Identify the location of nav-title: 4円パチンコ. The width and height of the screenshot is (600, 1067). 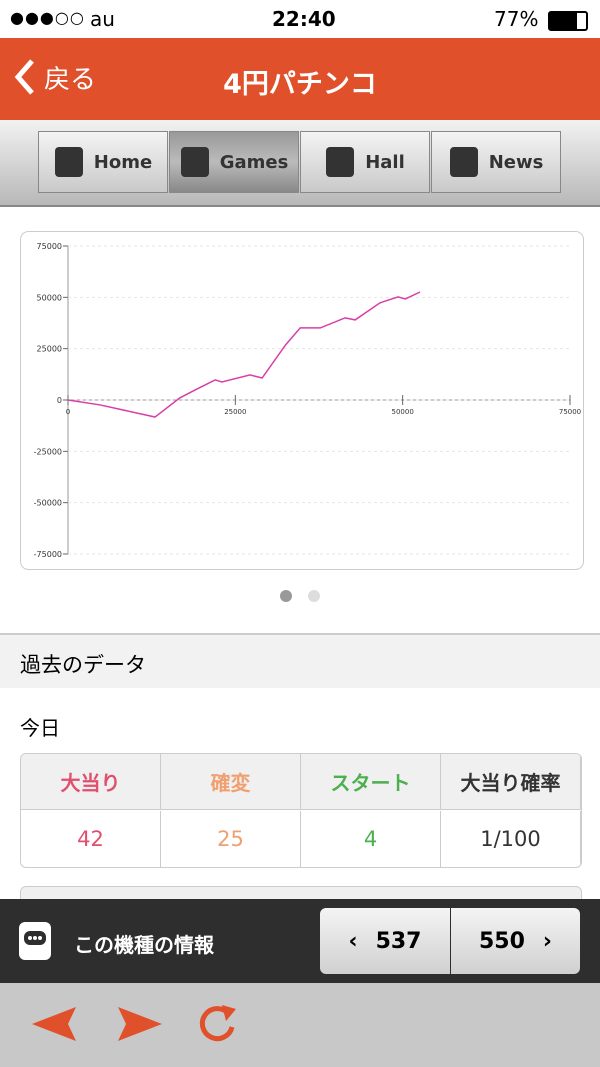
(300, 84).